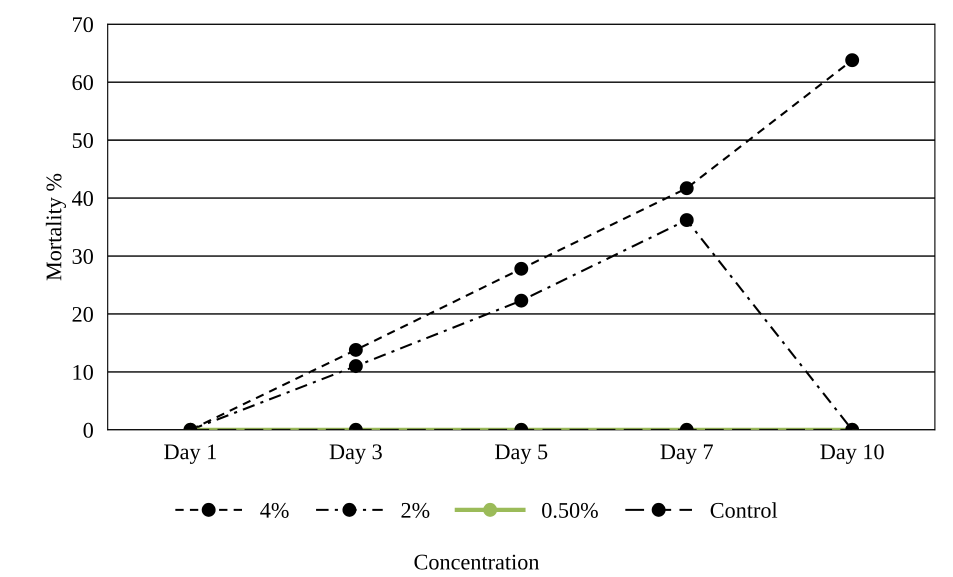  What do you see at coordinates (82, 140) in the screenshot?
I see `y-tick-label: 50` at bounding box center [82, 140].